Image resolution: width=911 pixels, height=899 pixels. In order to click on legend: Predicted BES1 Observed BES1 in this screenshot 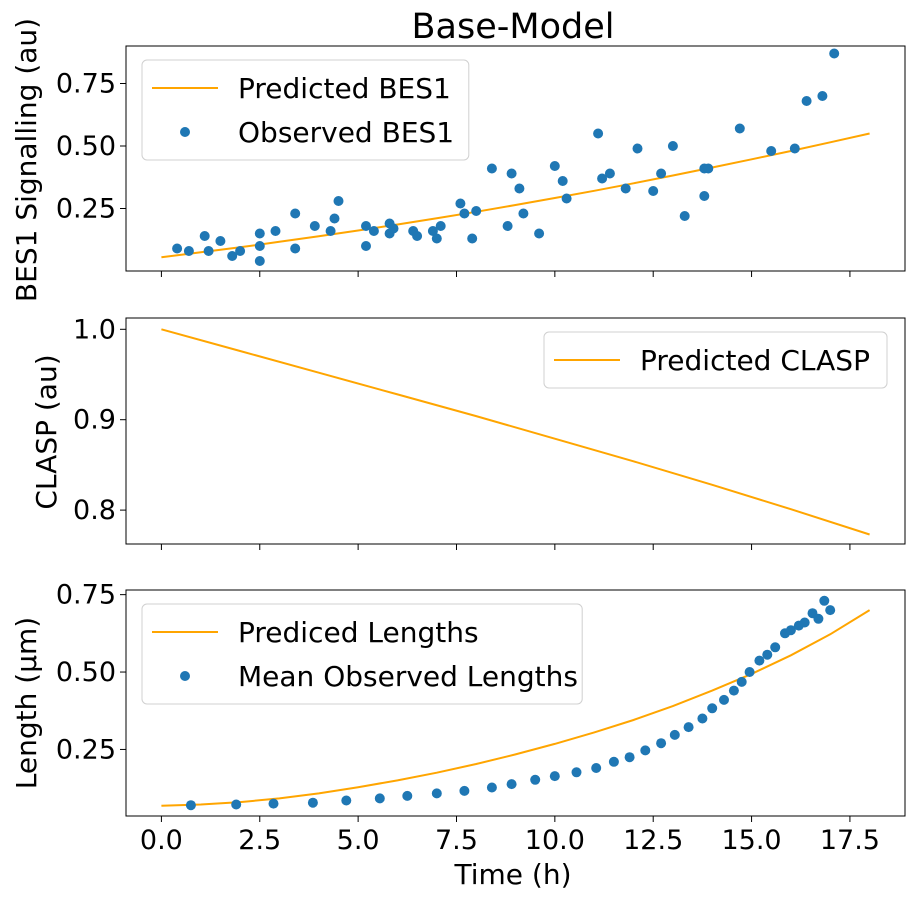, I will do `click(305, 110)`.